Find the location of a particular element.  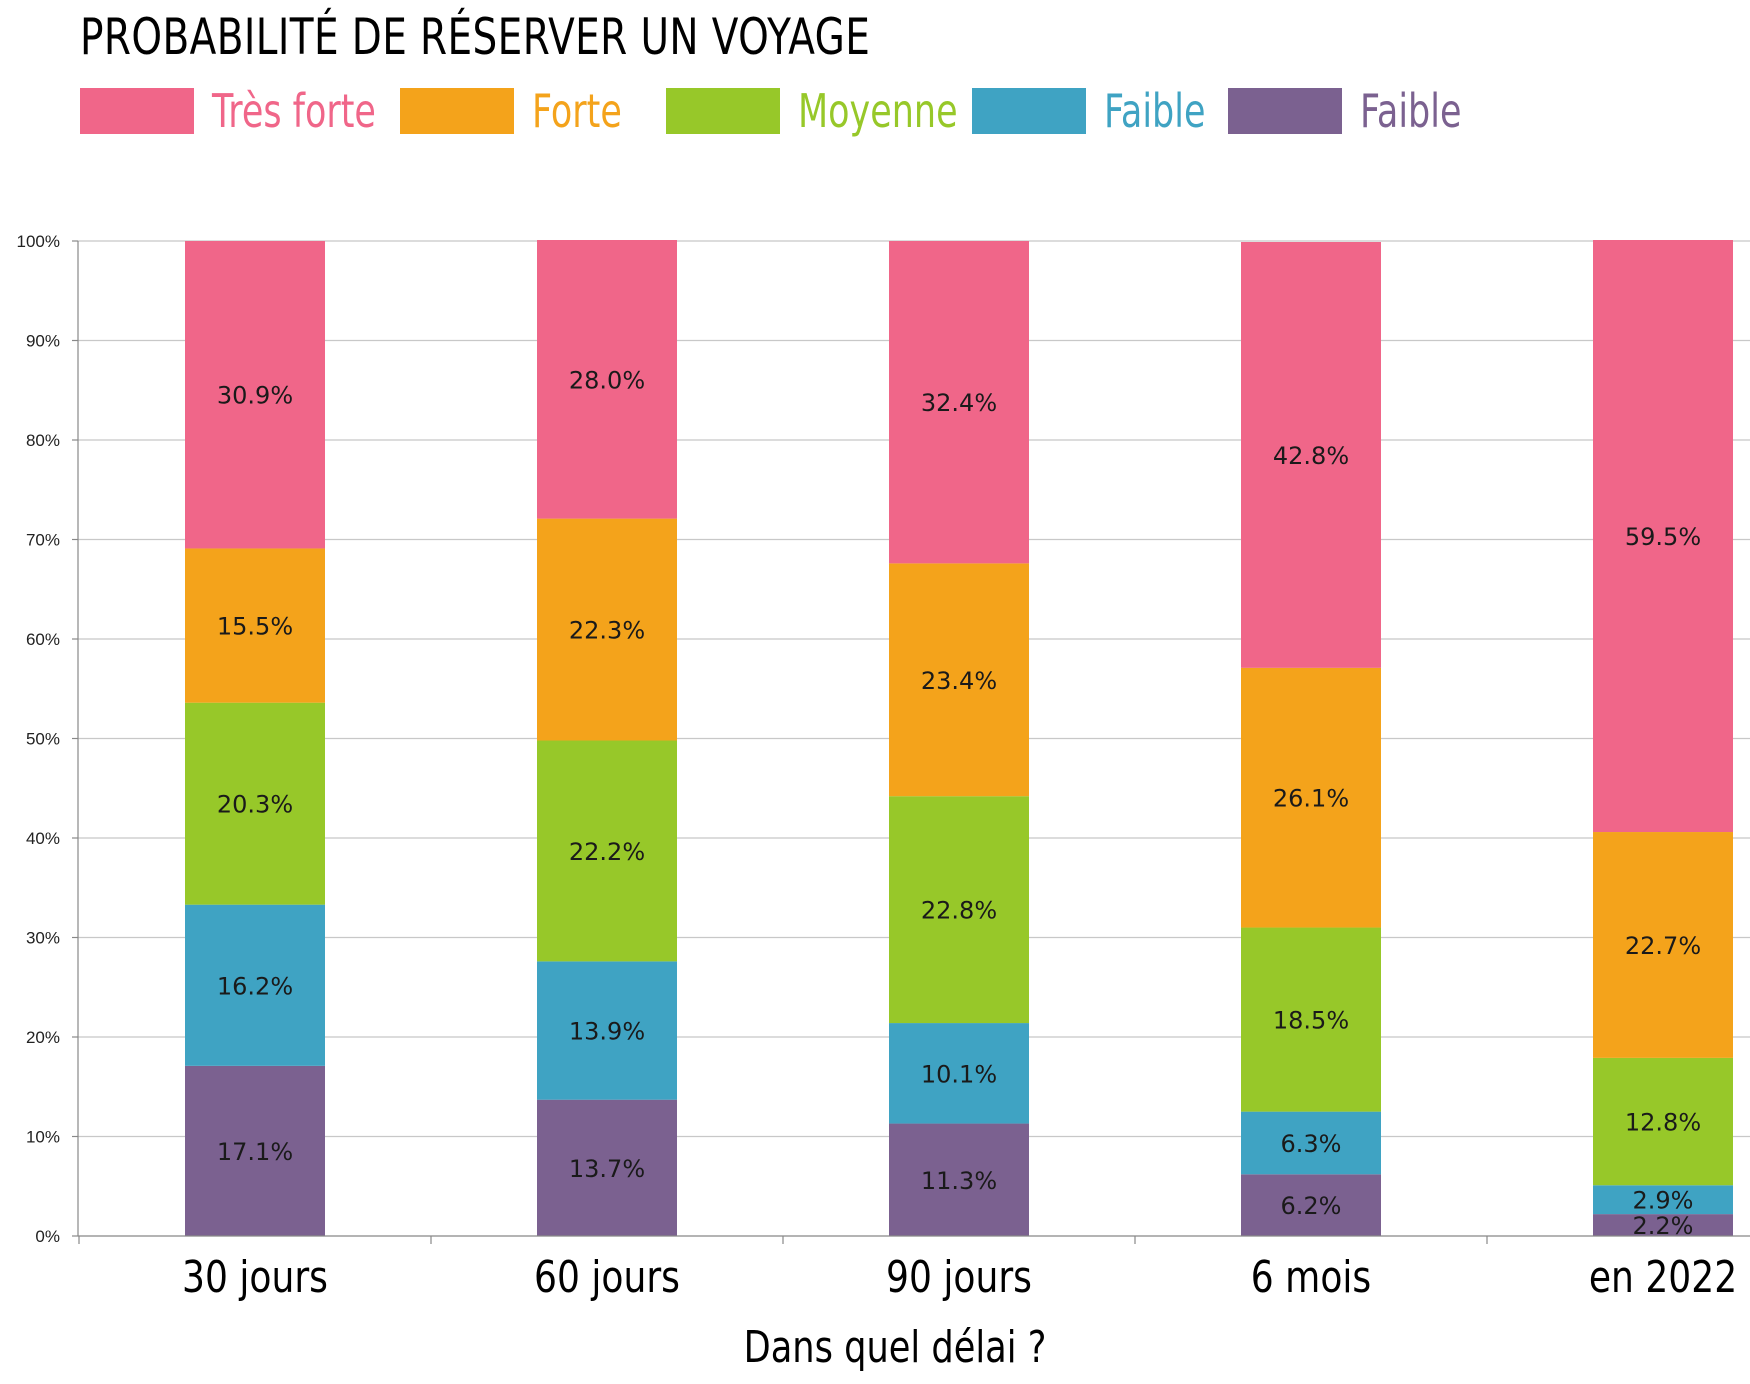

y-tick-label: 20% is located at coordinates (43, 1037).